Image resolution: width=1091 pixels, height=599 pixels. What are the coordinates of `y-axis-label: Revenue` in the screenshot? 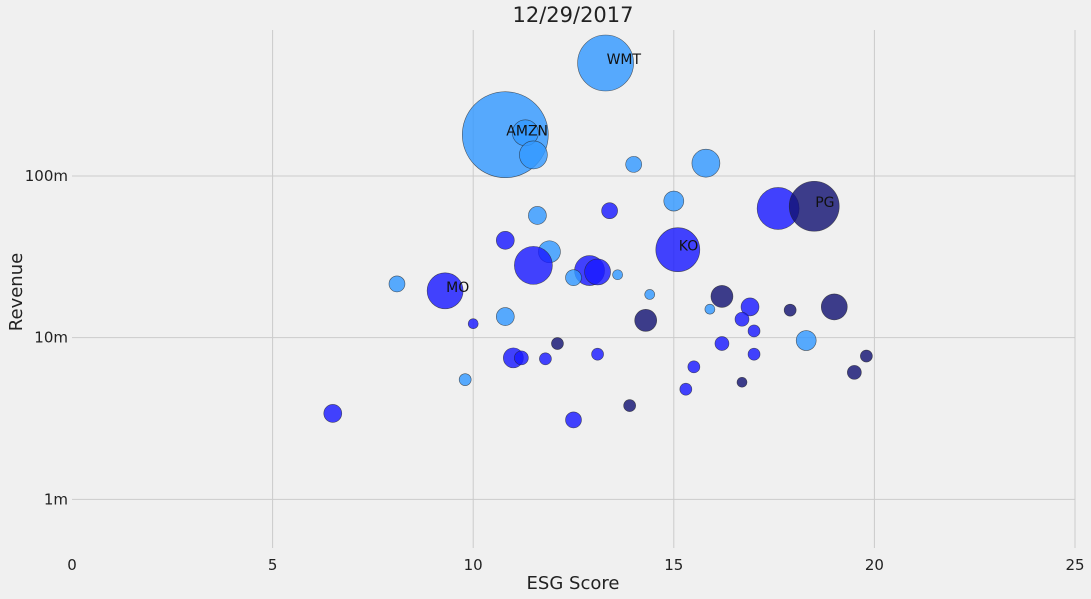 It's located at (16, 292).